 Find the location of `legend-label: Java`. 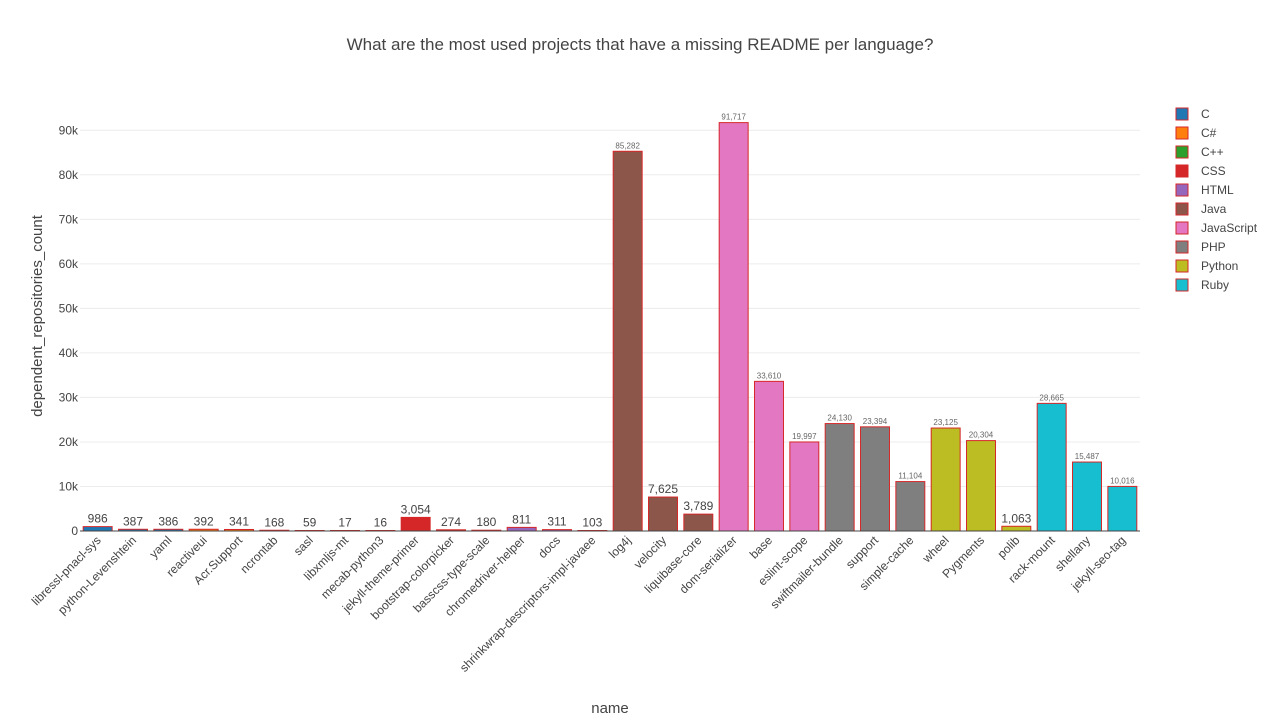

legend-label: Java is located at coordinates (1214, 209).